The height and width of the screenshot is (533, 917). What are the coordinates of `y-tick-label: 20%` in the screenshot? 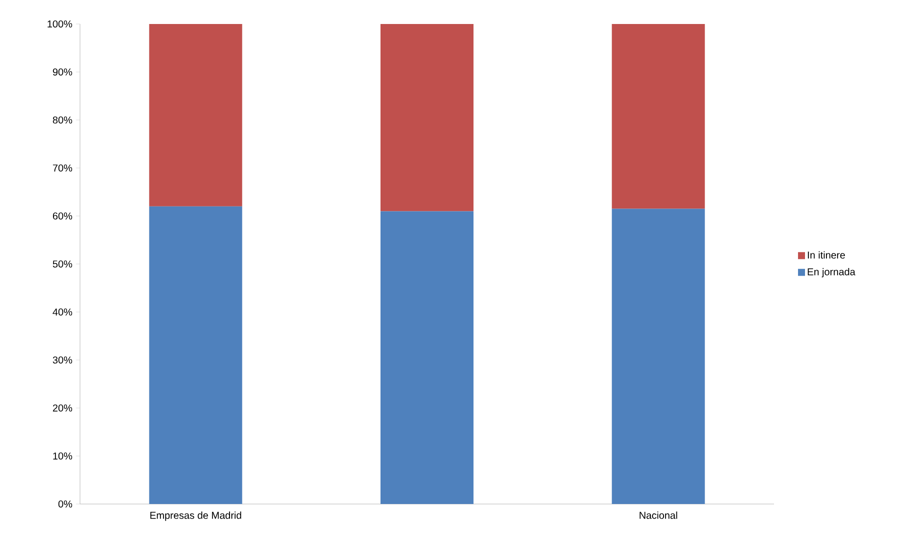 It's located at (62, 408).